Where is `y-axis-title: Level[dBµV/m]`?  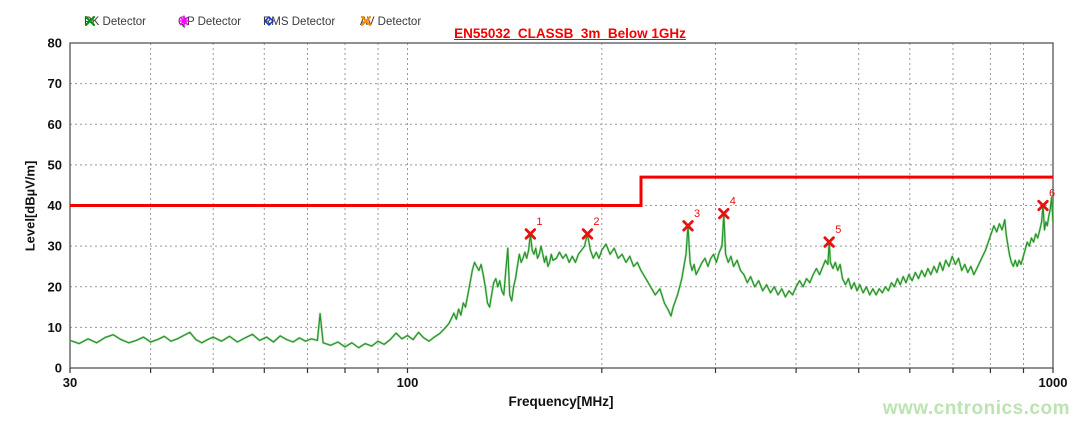 y-axis-title: Level[dBµV/m] is located at coordinates (30, 206).